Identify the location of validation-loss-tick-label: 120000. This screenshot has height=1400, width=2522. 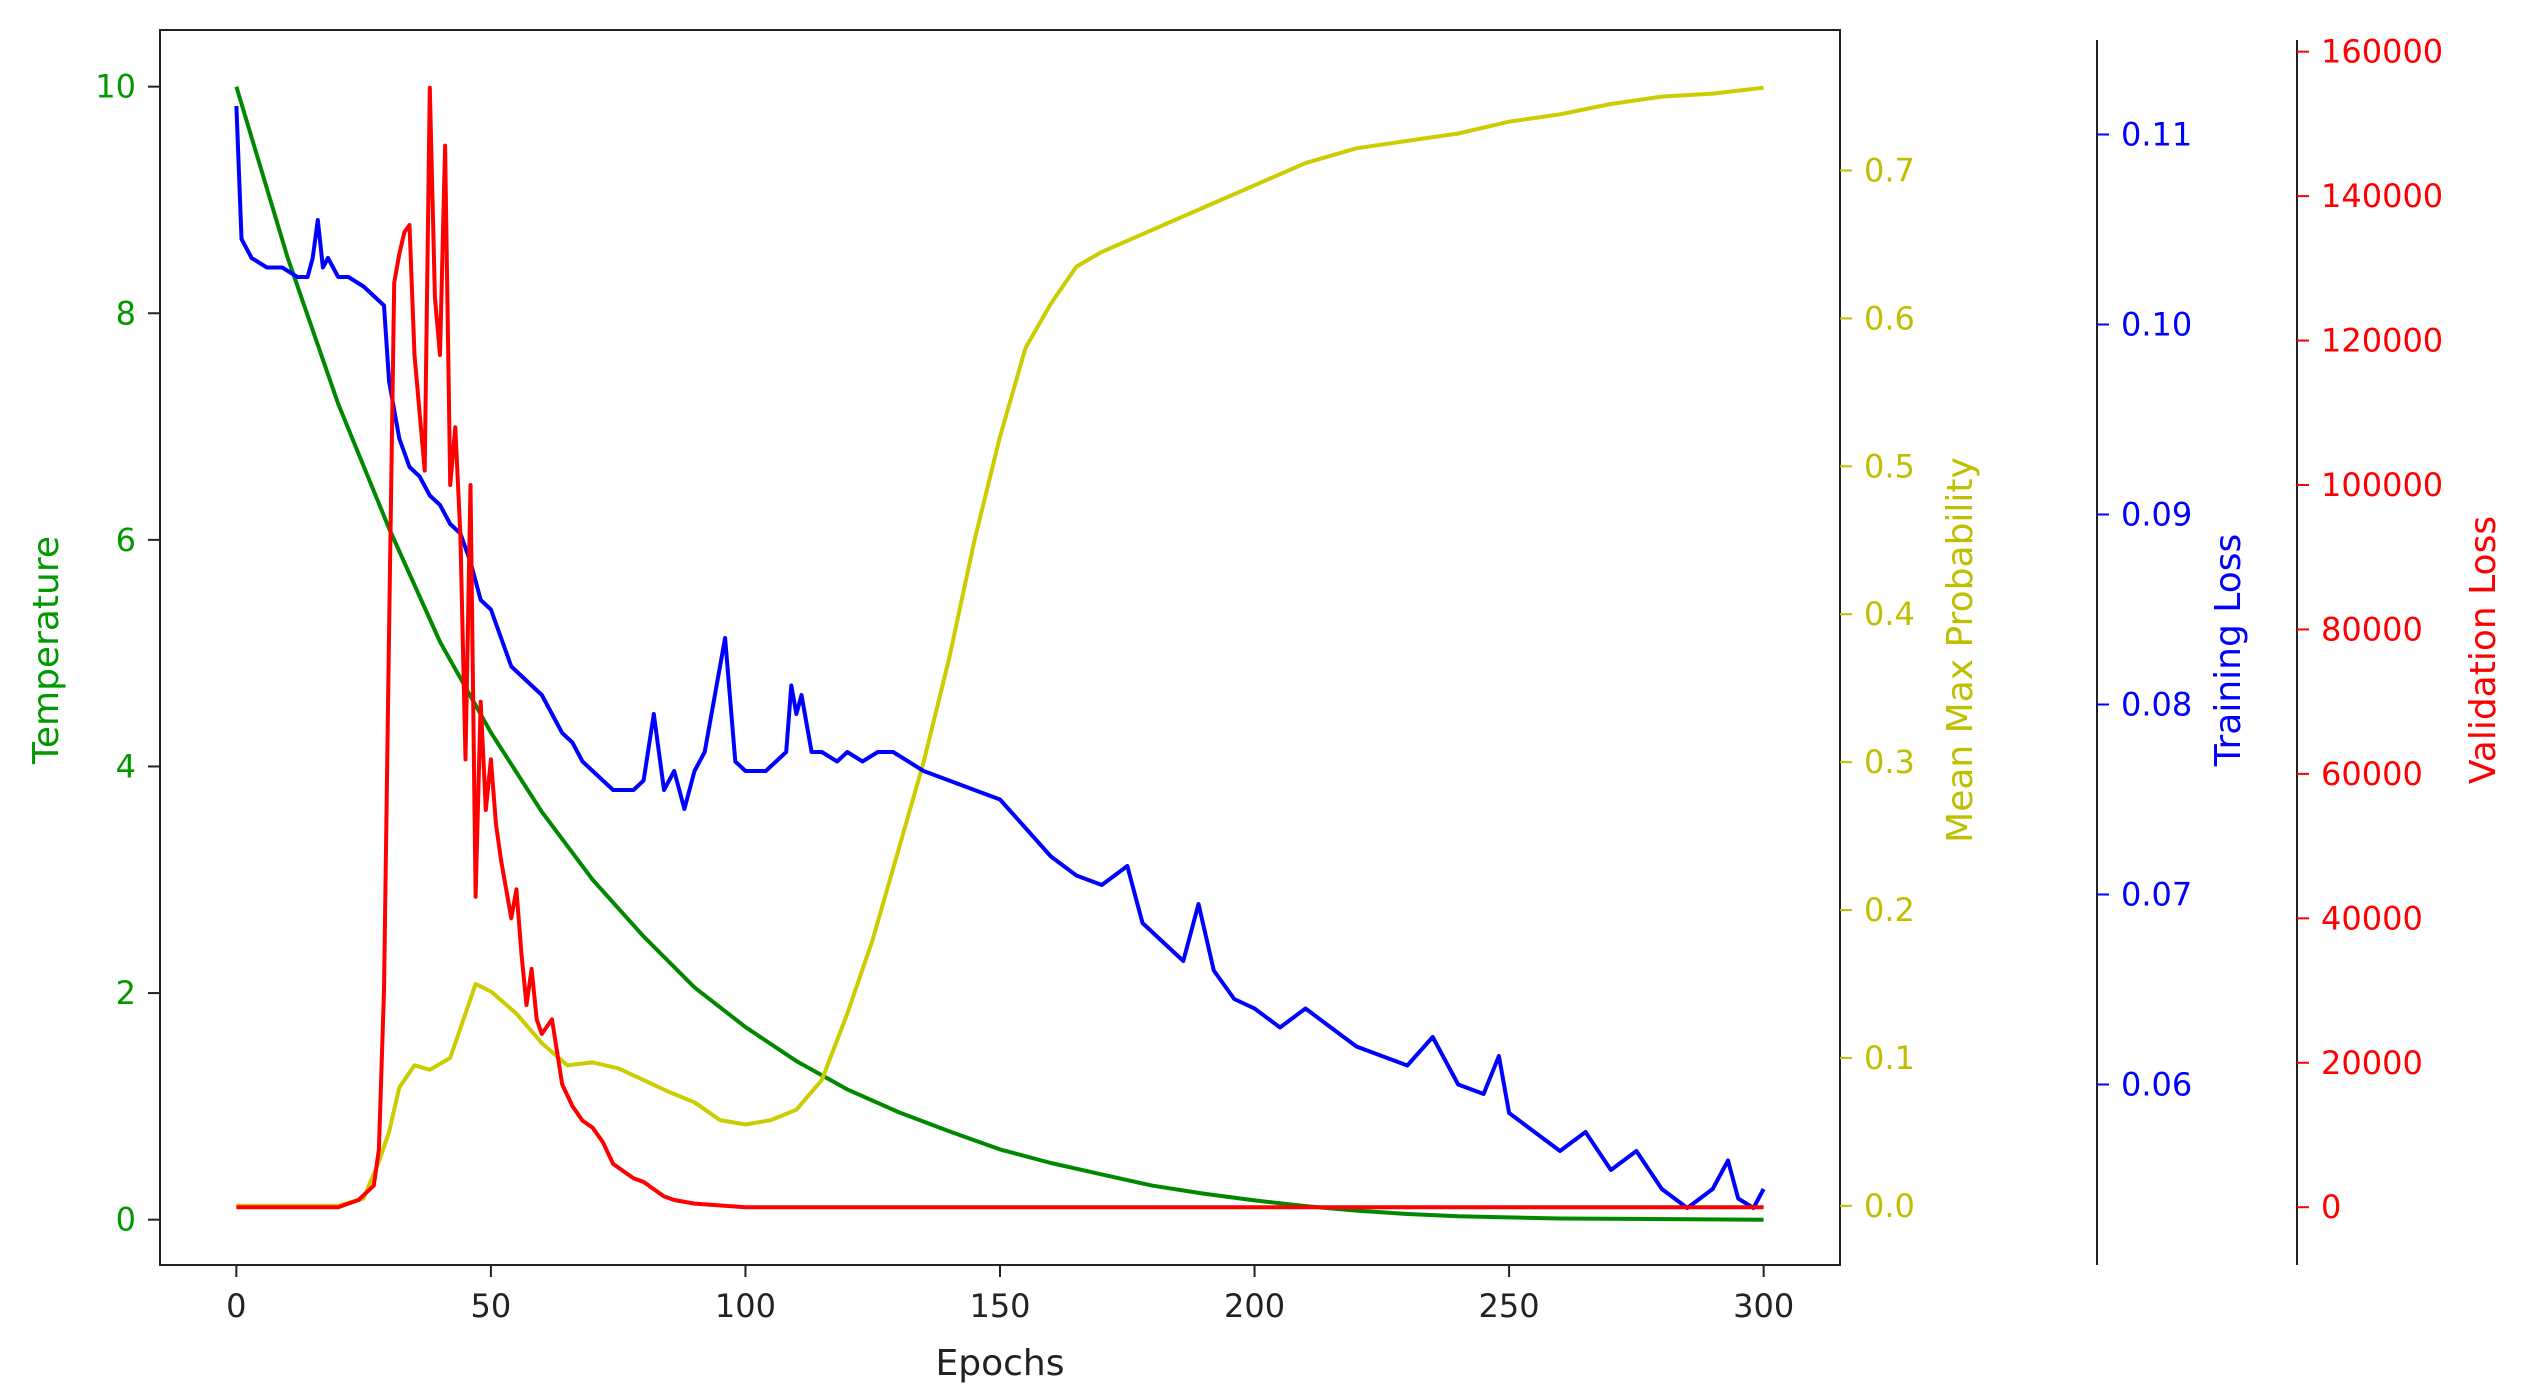
(2382, 341).